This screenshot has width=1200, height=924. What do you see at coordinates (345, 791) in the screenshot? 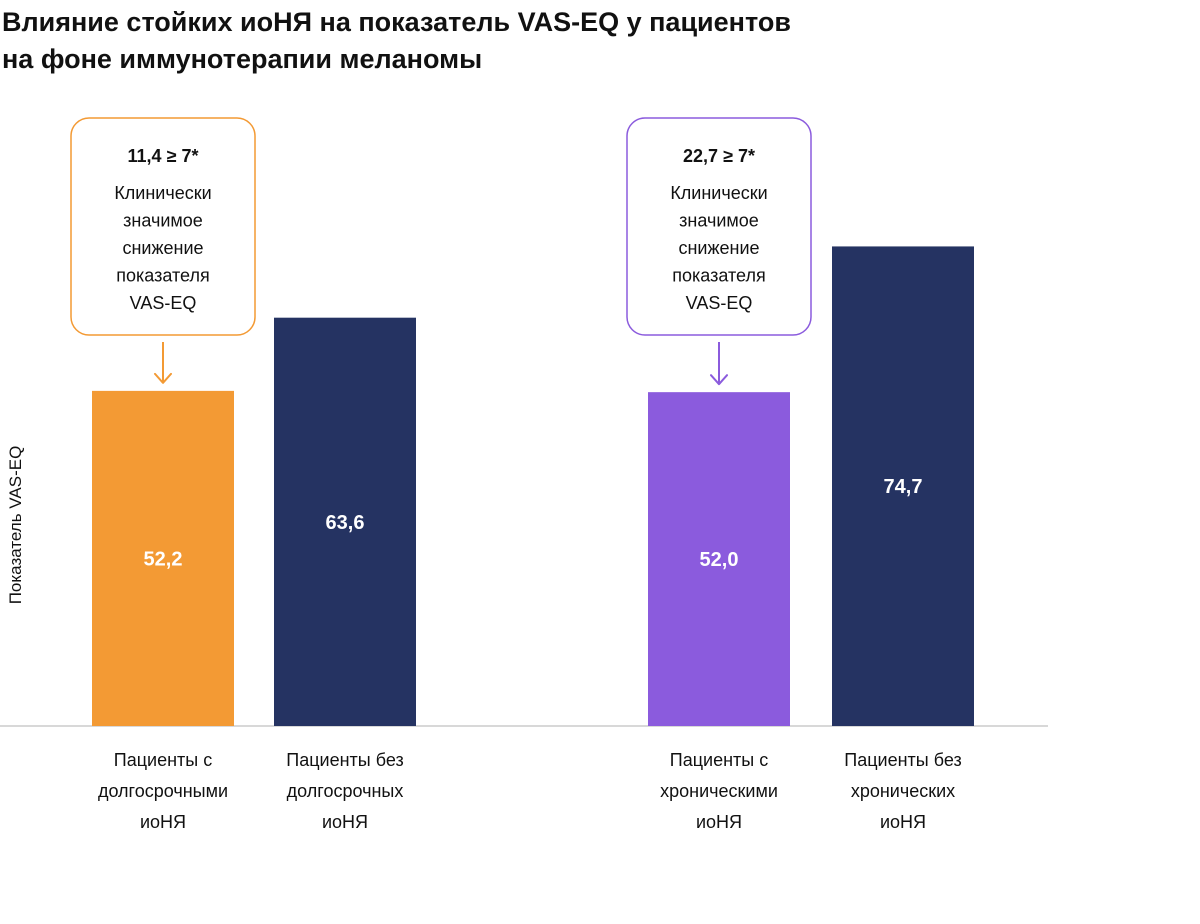
I see `category-label-2-line-2: долгосрочных` at bounding box center [345, 791].